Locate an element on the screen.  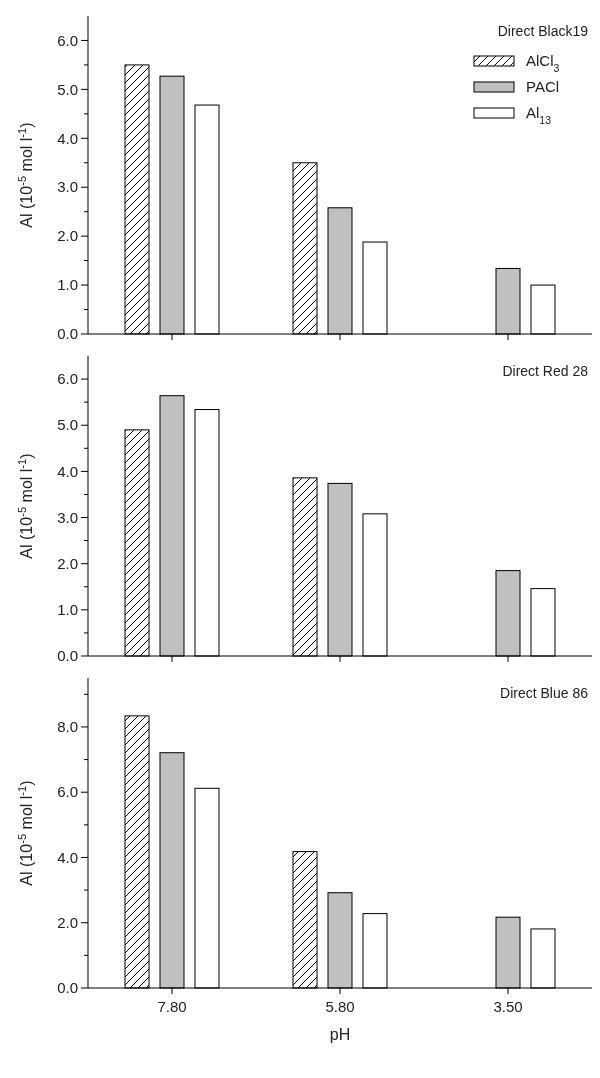
x-tick-label: 3.50 is located at coordinates (508, 1006).